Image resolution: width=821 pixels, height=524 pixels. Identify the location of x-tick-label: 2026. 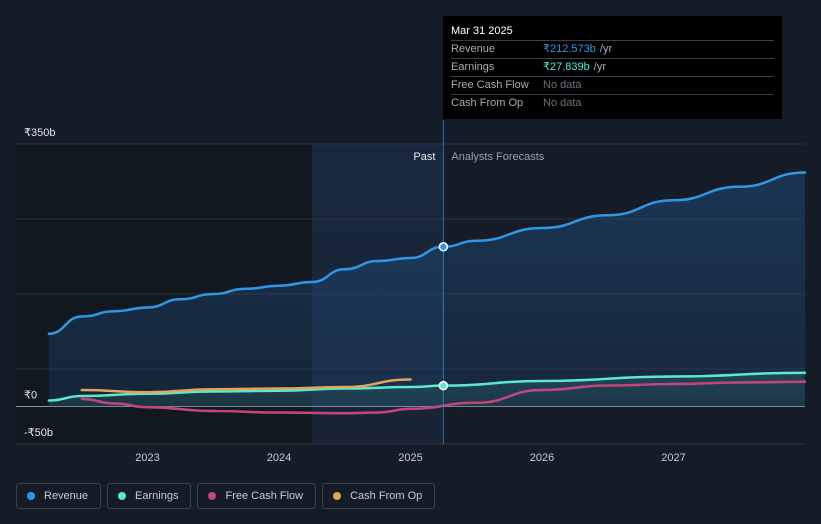
(542, 458).